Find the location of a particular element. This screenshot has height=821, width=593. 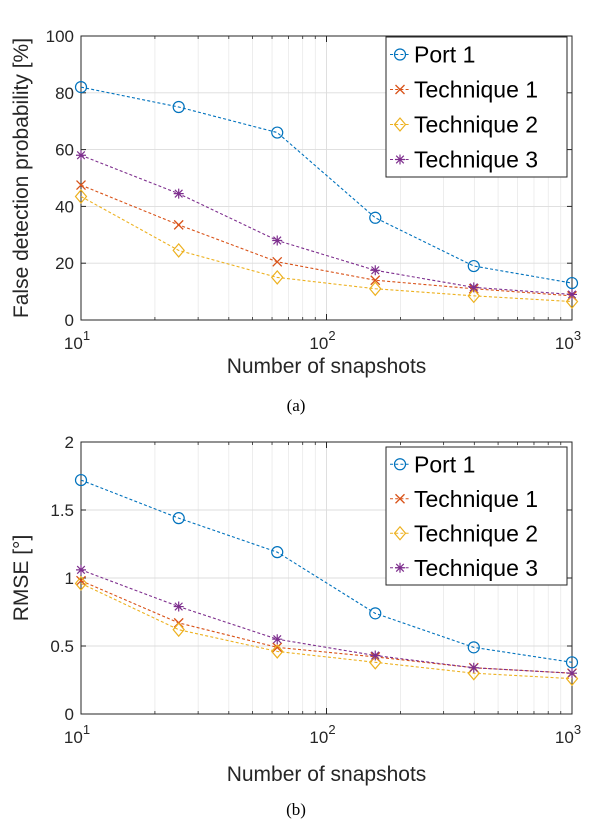

y-tick-label: 1.5 is located at coordinates (62, 510).